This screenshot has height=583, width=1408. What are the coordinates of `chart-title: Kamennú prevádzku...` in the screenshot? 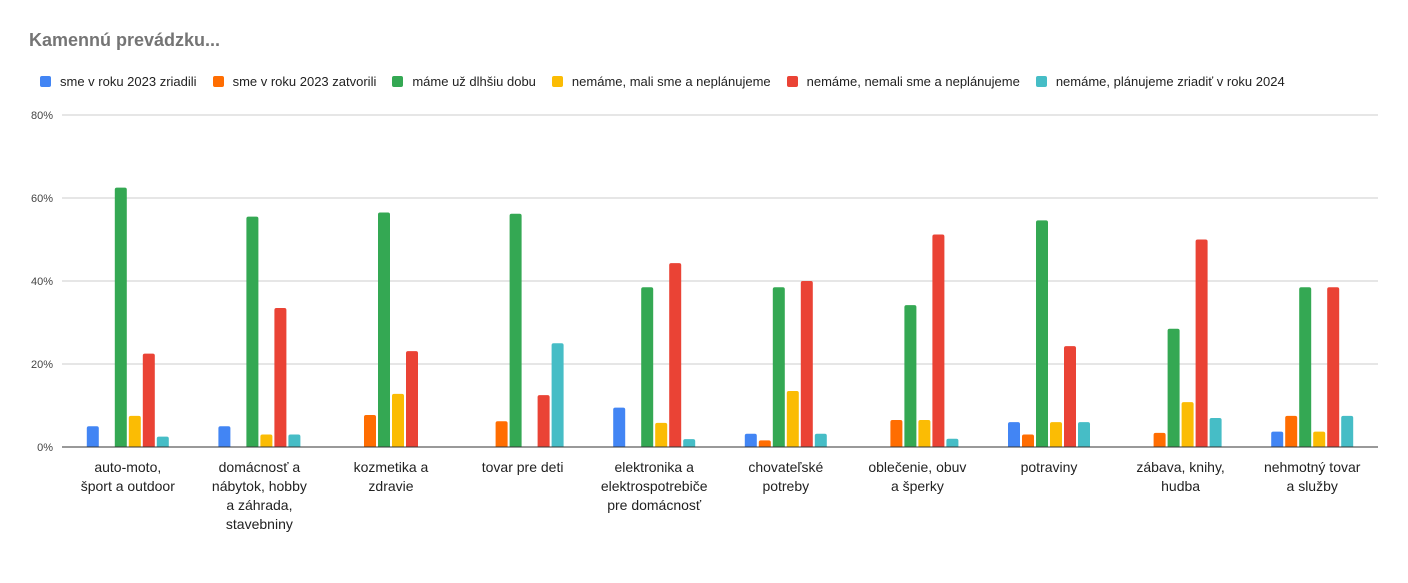 It's located at (125, 40).